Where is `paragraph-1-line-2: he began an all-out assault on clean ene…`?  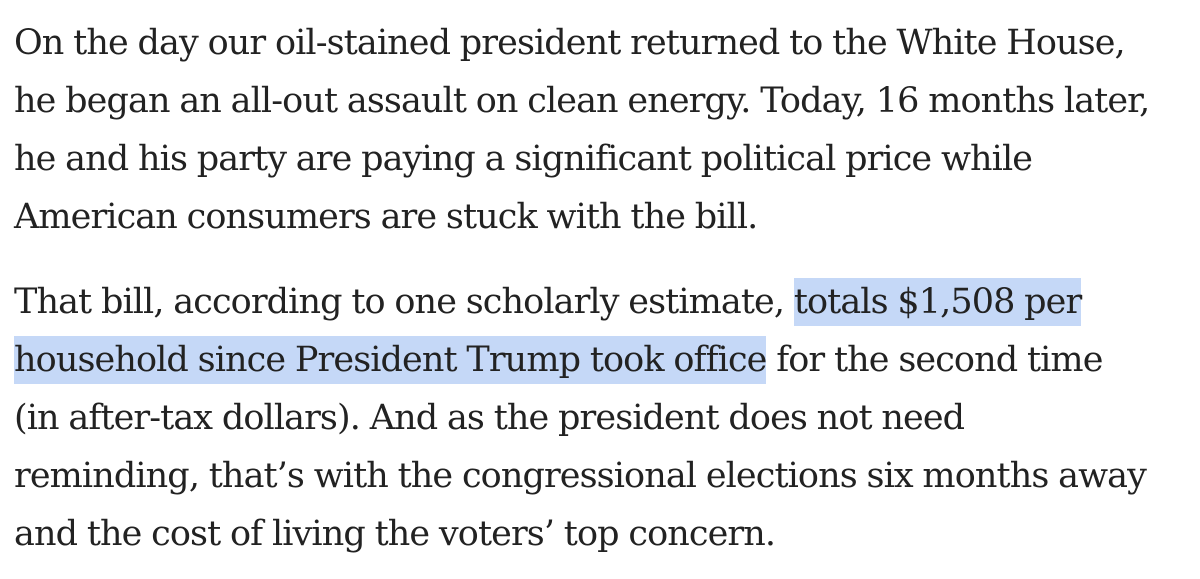
paragraph-1-line-2: he began an all-out assault on clean ene… is located at coordinates (582, 101).